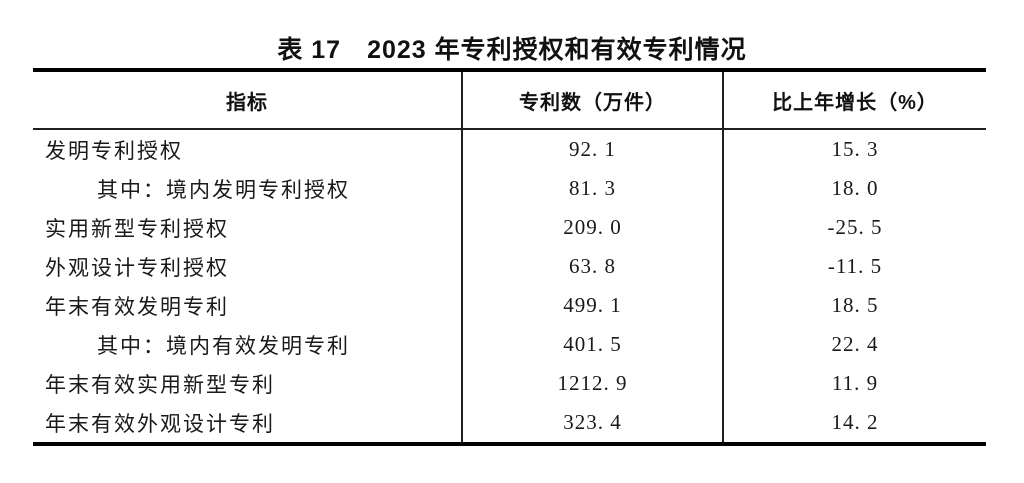 The width and height of the screenshot is (1024, 483). Describe the element at coordinates (592, 149) in the screenshot. I see `patents-cell: 92. 1` at that location.